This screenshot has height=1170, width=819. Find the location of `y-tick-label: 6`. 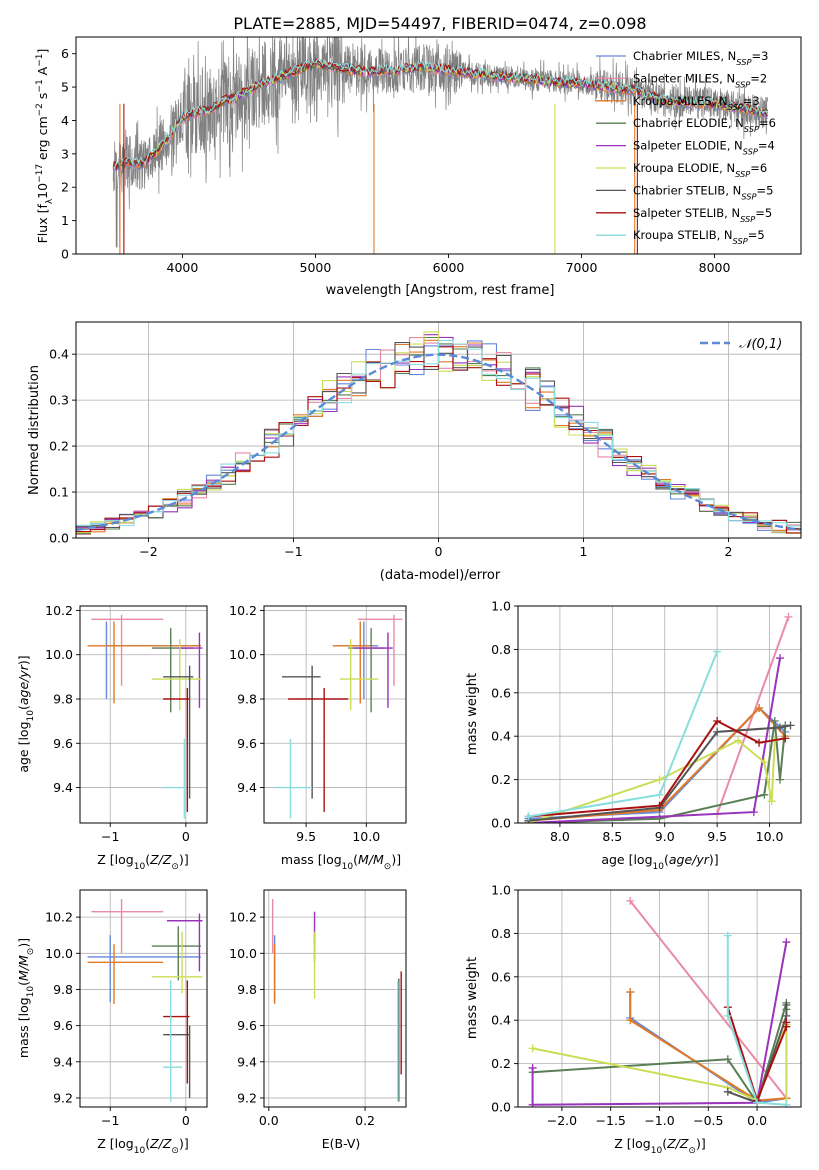

y-tick-label: 6 is located at coordinates (65, 53).